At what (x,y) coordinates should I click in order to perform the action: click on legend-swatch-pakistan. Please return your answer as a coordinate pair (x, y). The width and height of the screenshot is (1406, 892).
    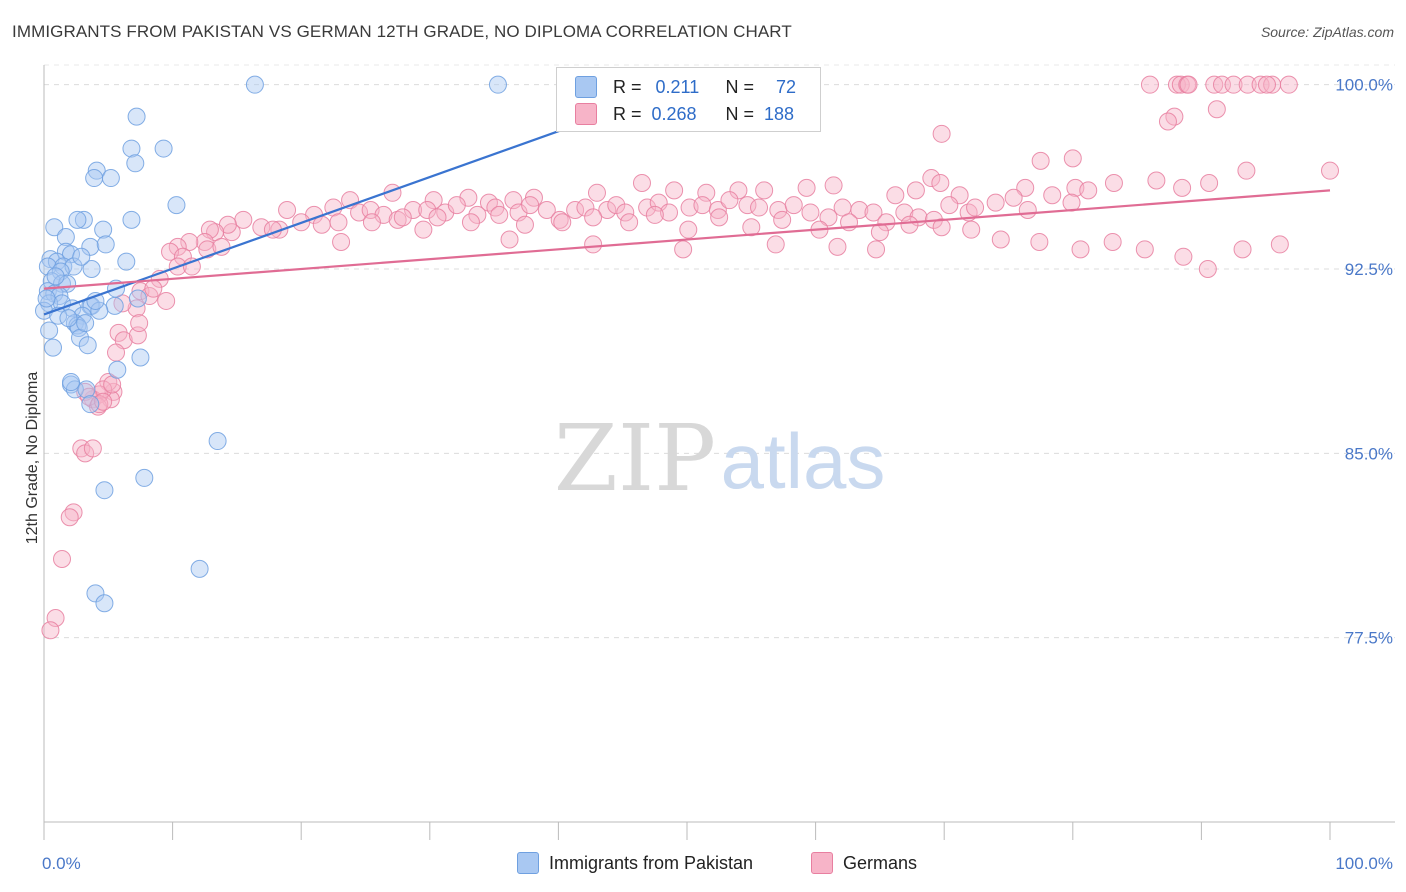
    Looking at the image, I should click on (528, 863).